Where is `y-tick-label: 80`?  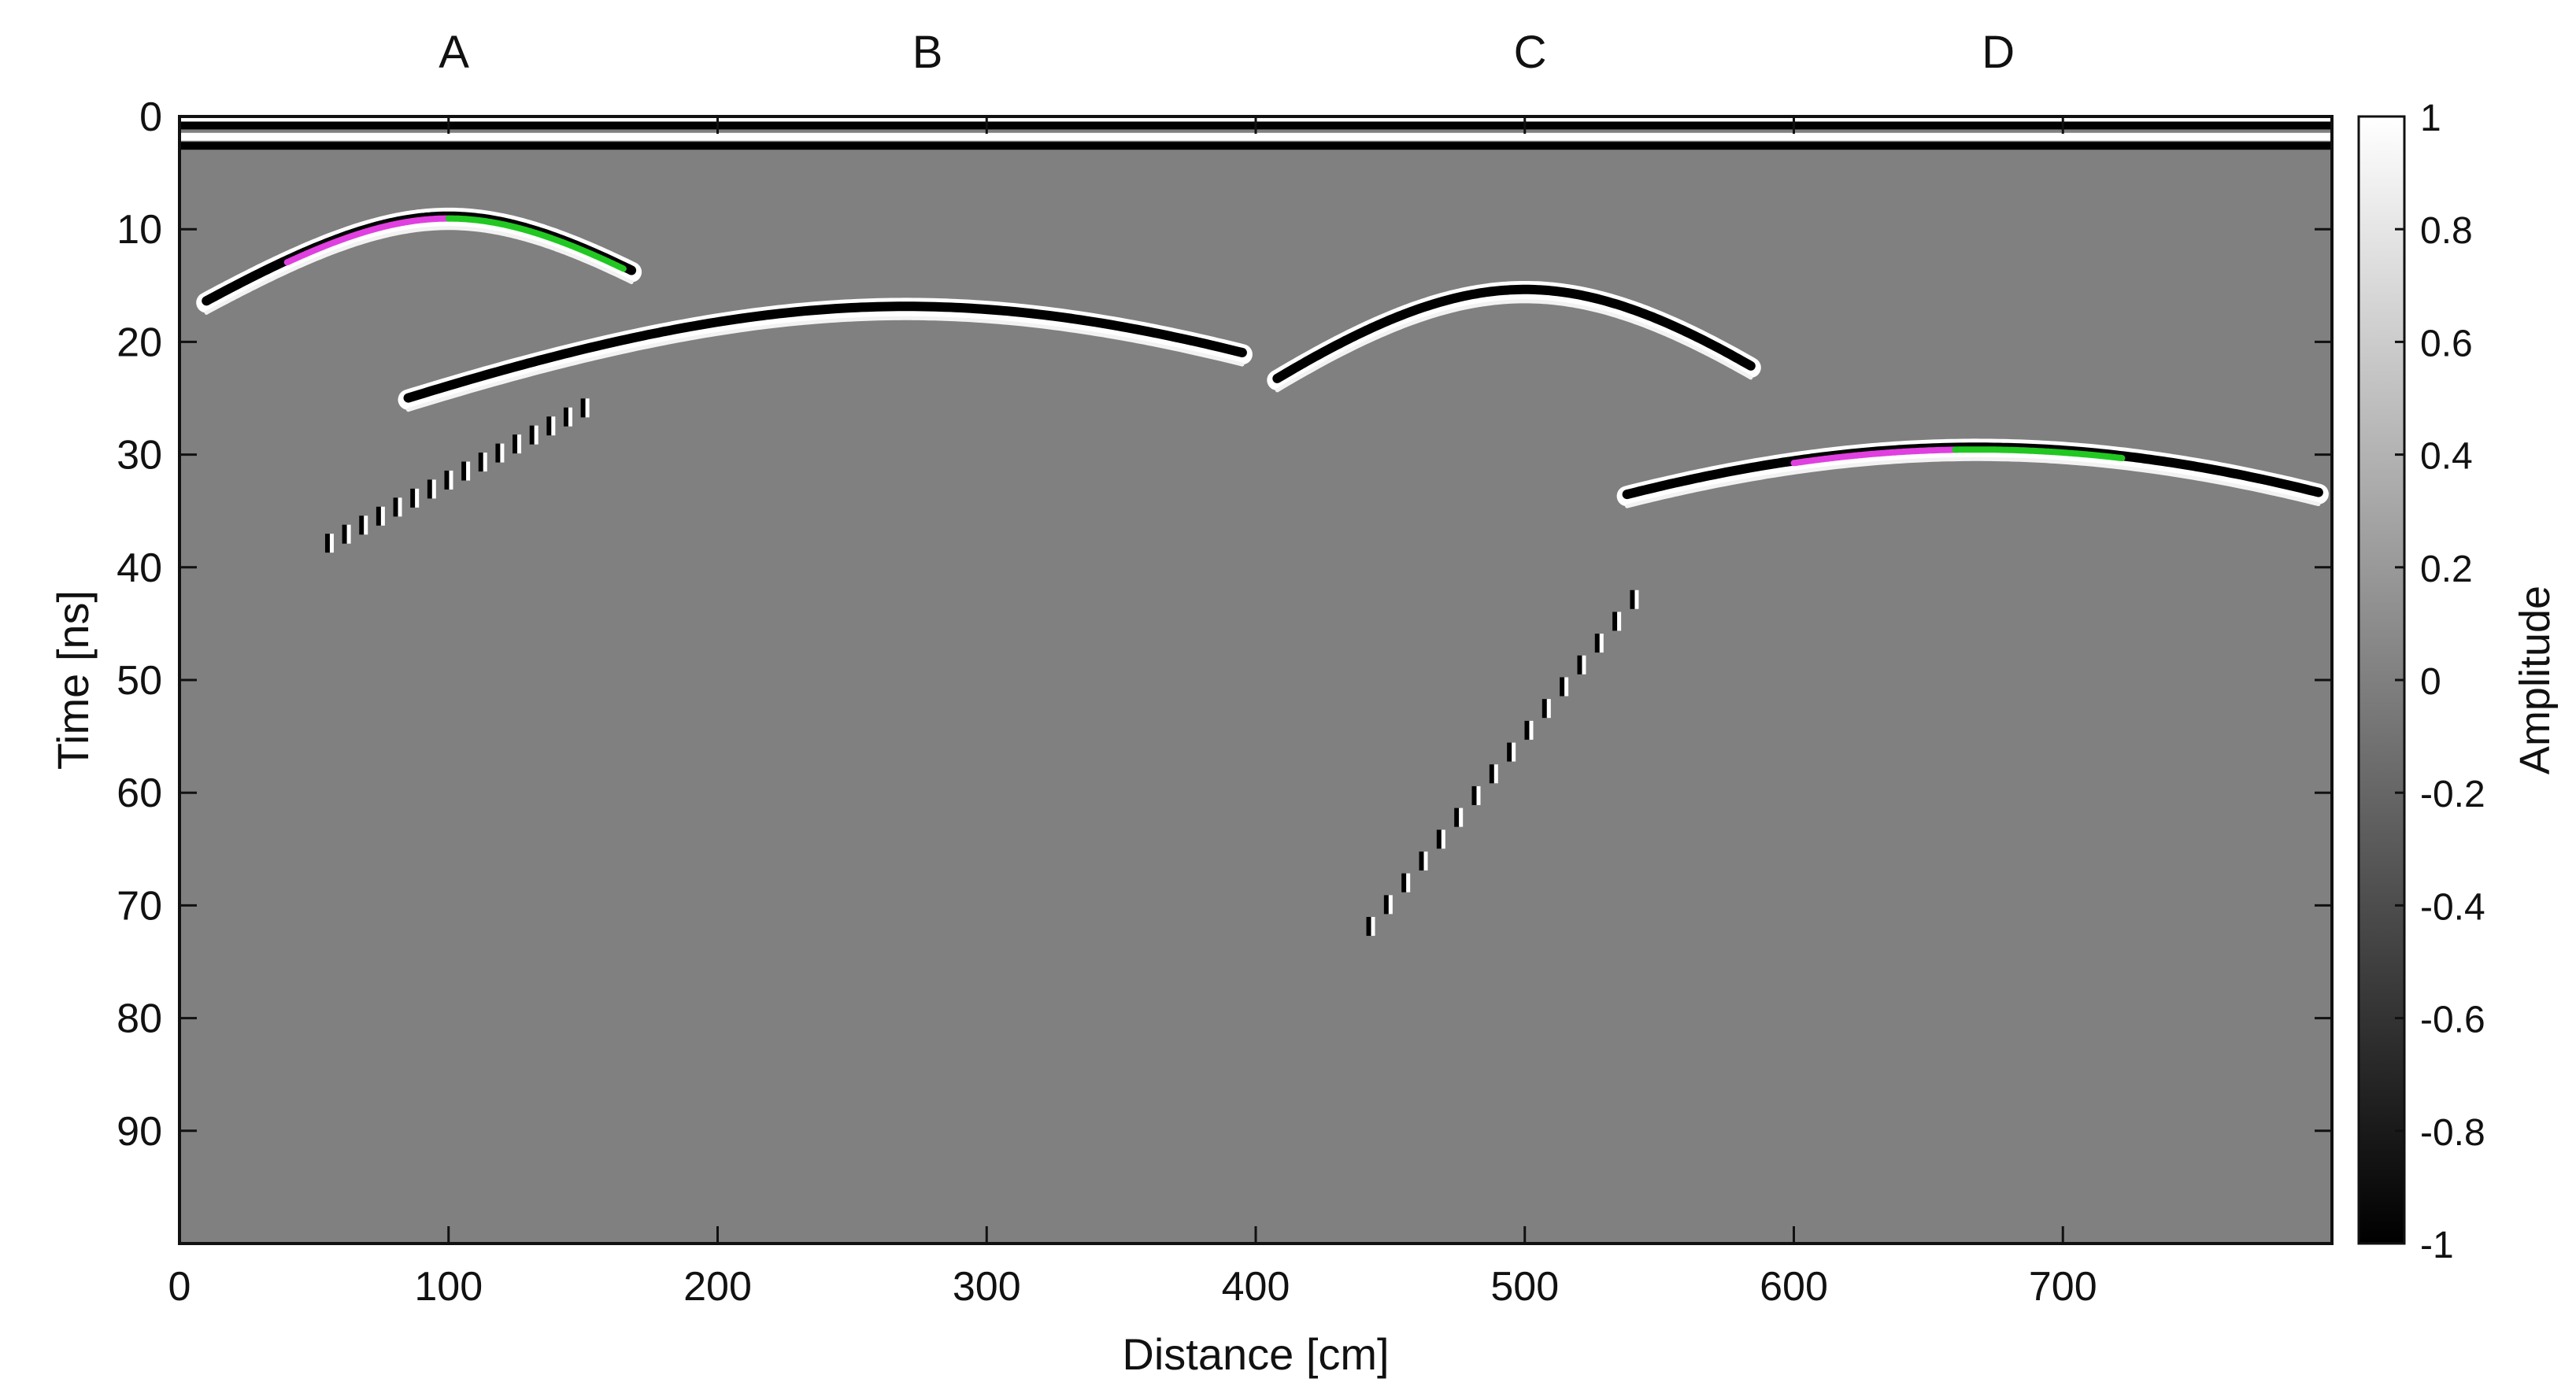 y-tick-label: 80 is located at coordinates (139, 1019).